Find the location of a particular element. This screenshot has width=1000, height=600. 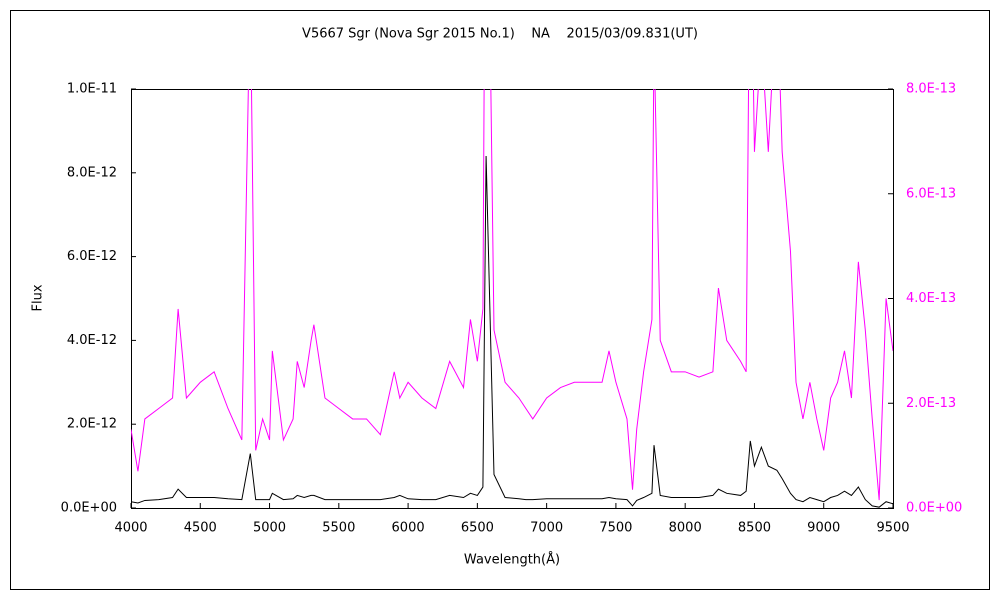

y-tick-label: 8.0E-12 is located at coordinates (92, 172).